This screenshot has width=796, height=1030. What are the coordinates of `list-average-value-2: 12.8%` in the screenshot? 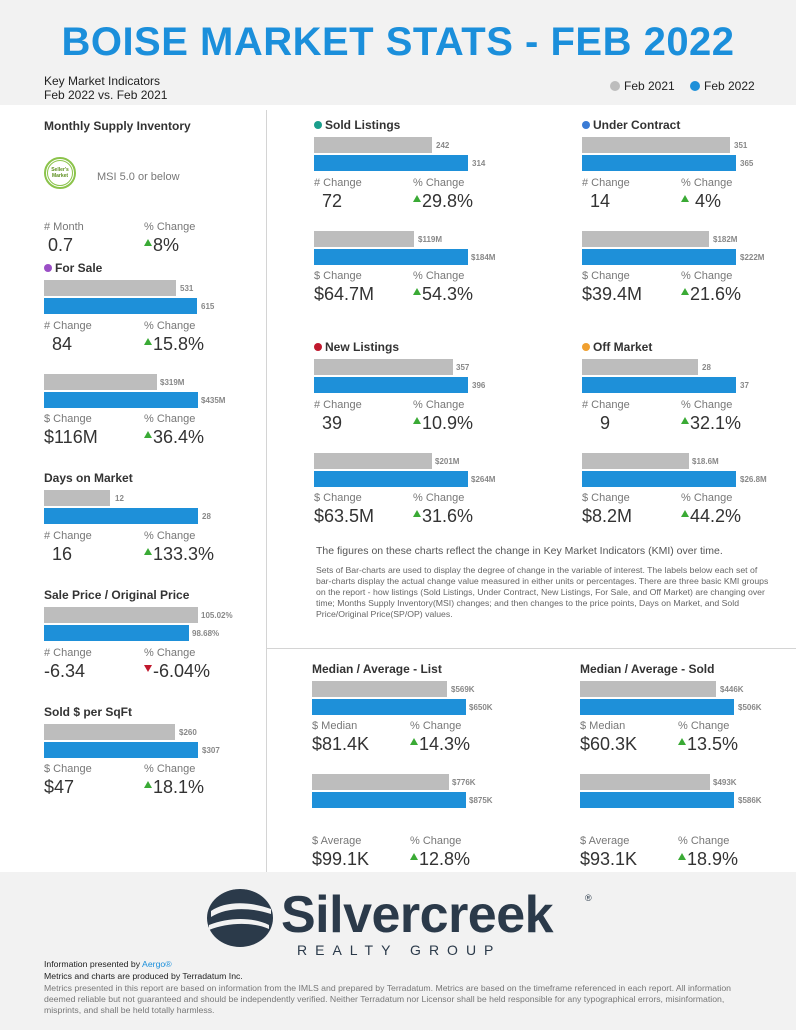 It's located at (440, 859).